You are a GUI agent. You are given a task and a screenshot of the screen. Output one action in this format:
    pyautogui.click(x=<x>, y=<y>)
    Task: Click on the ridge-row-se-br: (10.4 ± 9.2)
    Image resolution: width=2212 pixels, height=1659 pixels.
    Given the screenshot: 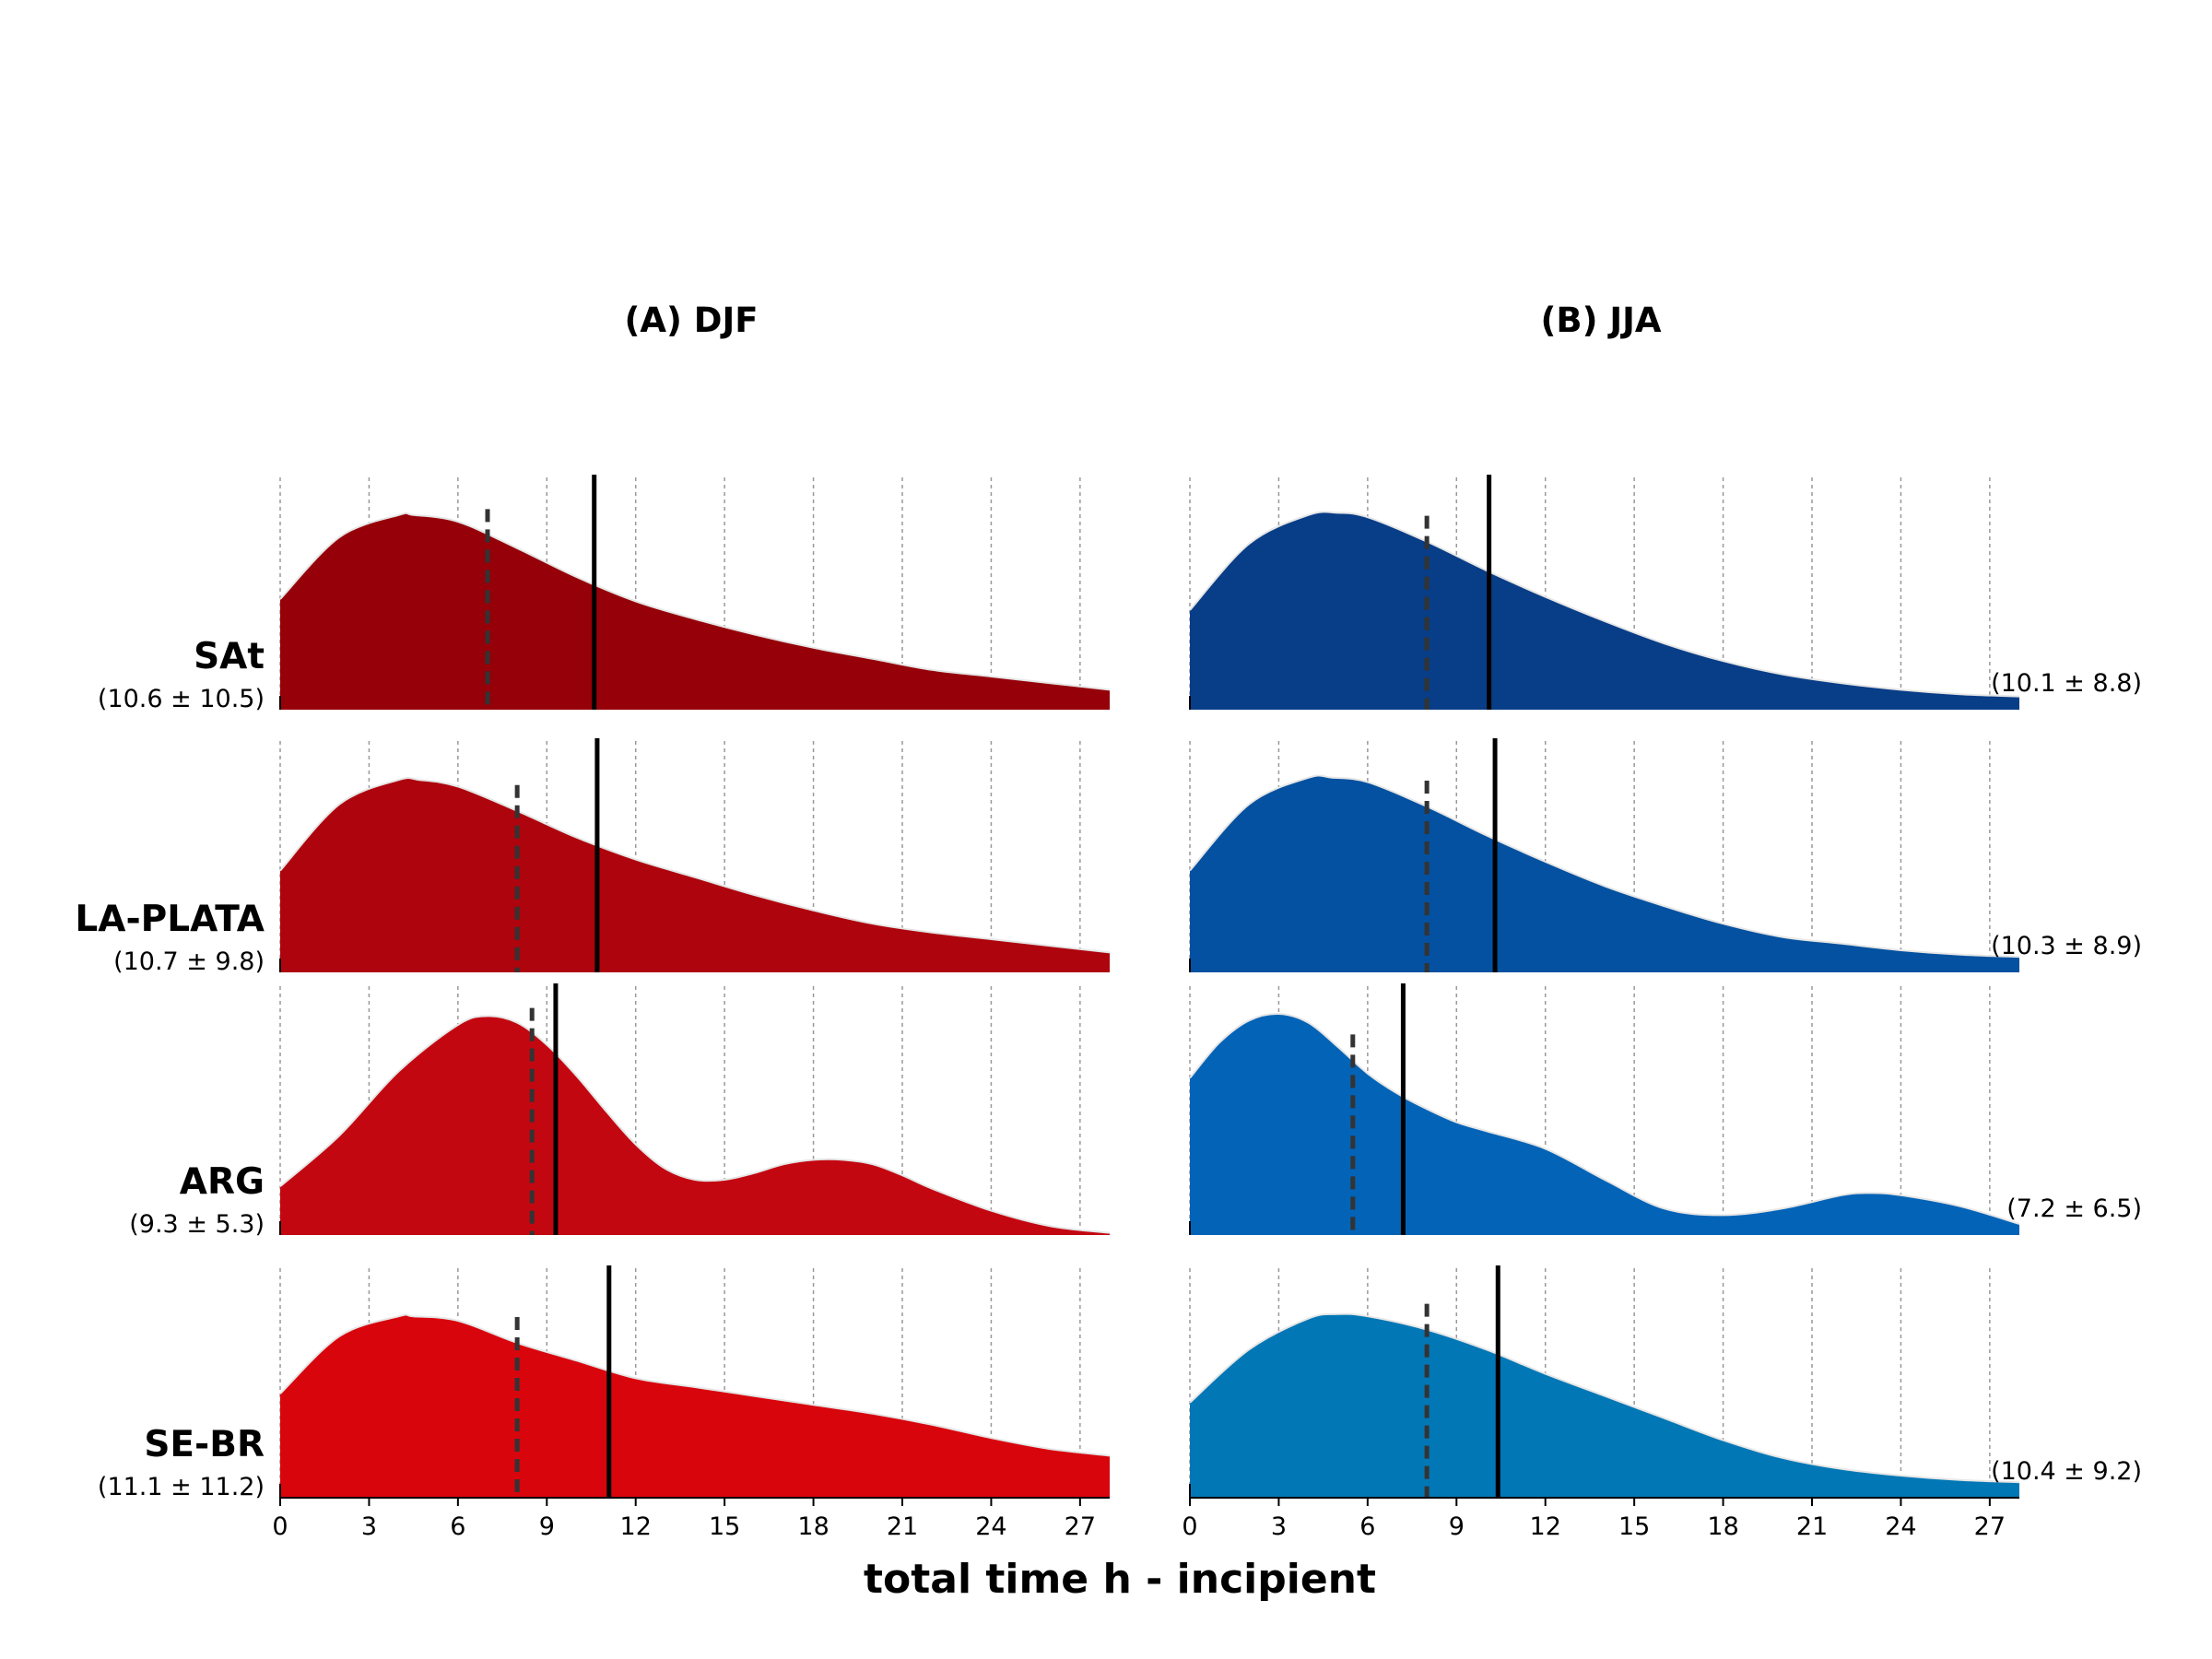 What is the action you would take?
    pyautogui.click(x=1665, y=1381)
    